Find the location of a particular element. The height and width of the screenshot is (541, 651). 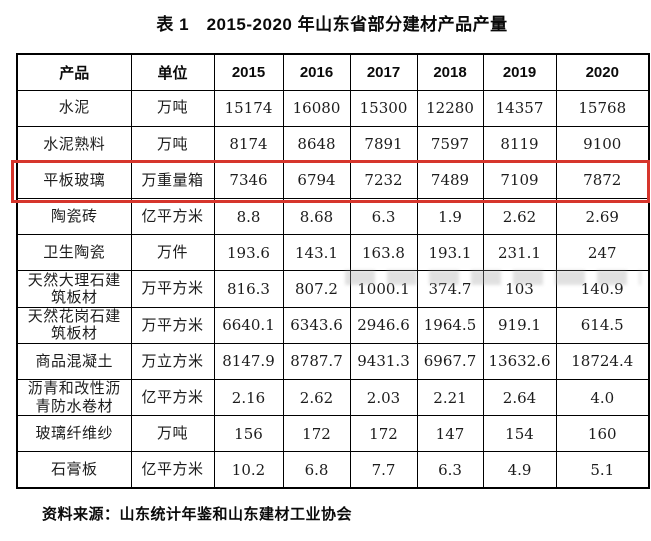

value-cell: 7109 is located at coordinates (519, 180).